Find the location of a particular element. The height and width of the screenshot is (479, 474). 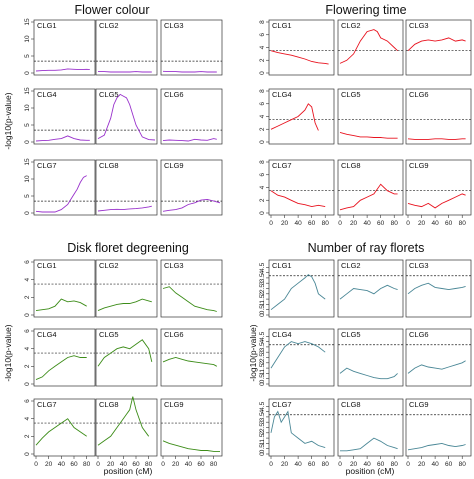

y-tick-label: 0.5 is located at coordinates (262, 309).